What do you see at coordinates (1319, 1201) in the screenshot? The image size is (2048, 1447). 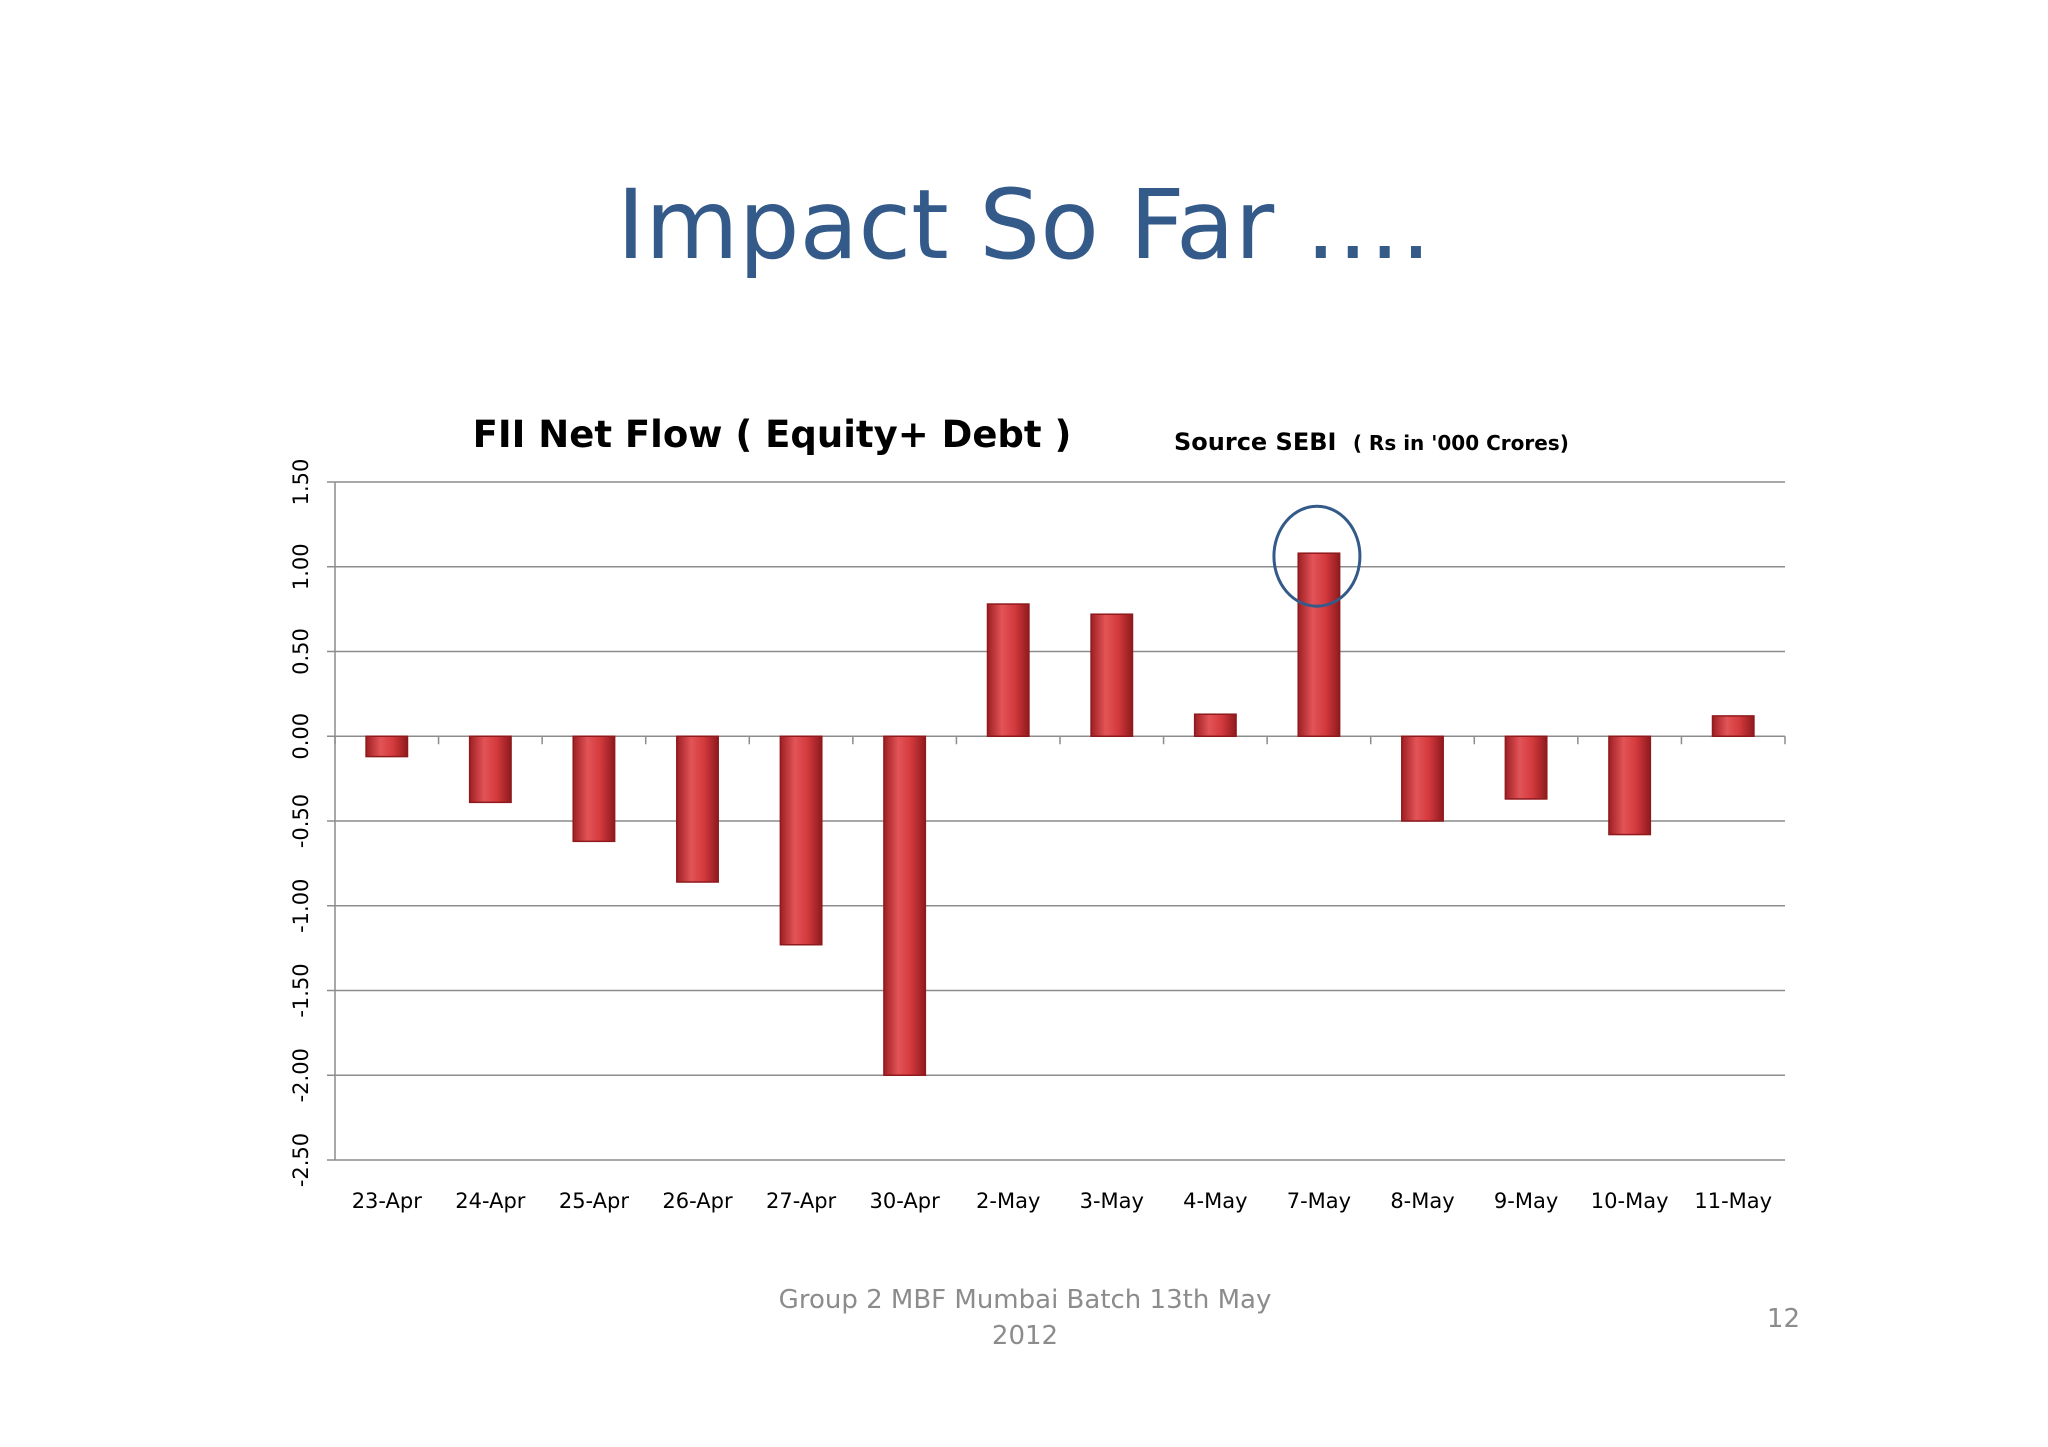 I see `x-tick-label: 7-May` at bounding box center [1319, 1201].